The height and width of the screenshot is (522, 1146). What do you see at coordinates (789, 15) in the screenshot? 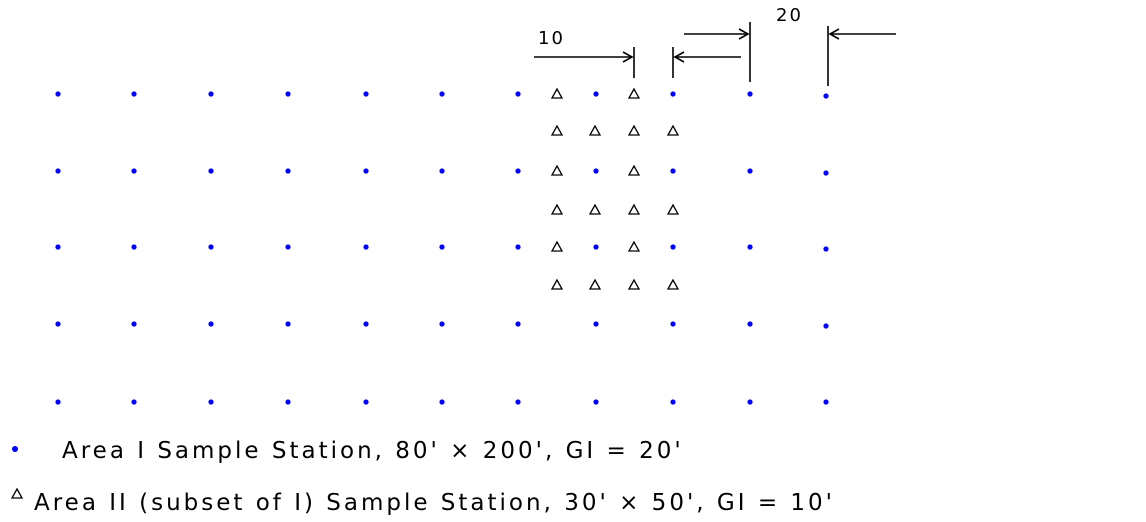
I see `area1-interval-label: 20` at bounding box center [789, 15].